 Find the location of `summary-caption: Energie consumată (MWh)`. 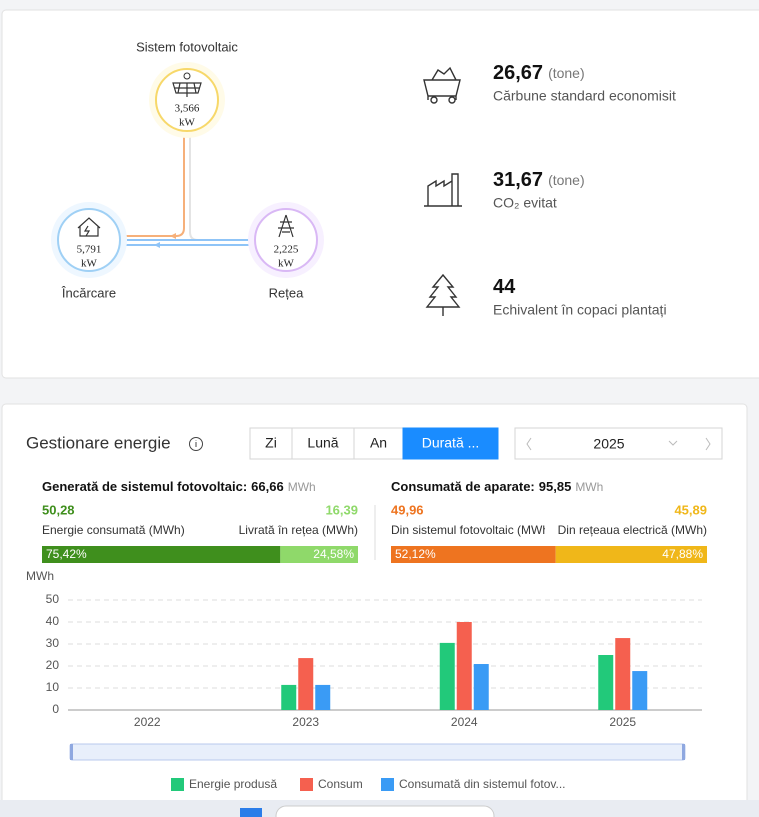

summary-caption: Energie consumată (MWh) is located at coordinates (113, 530).